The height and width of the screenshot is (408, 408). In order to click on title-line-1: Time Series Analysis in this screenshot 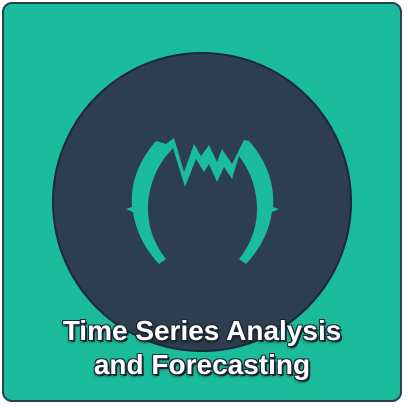, I will do `click(202, 330)`.